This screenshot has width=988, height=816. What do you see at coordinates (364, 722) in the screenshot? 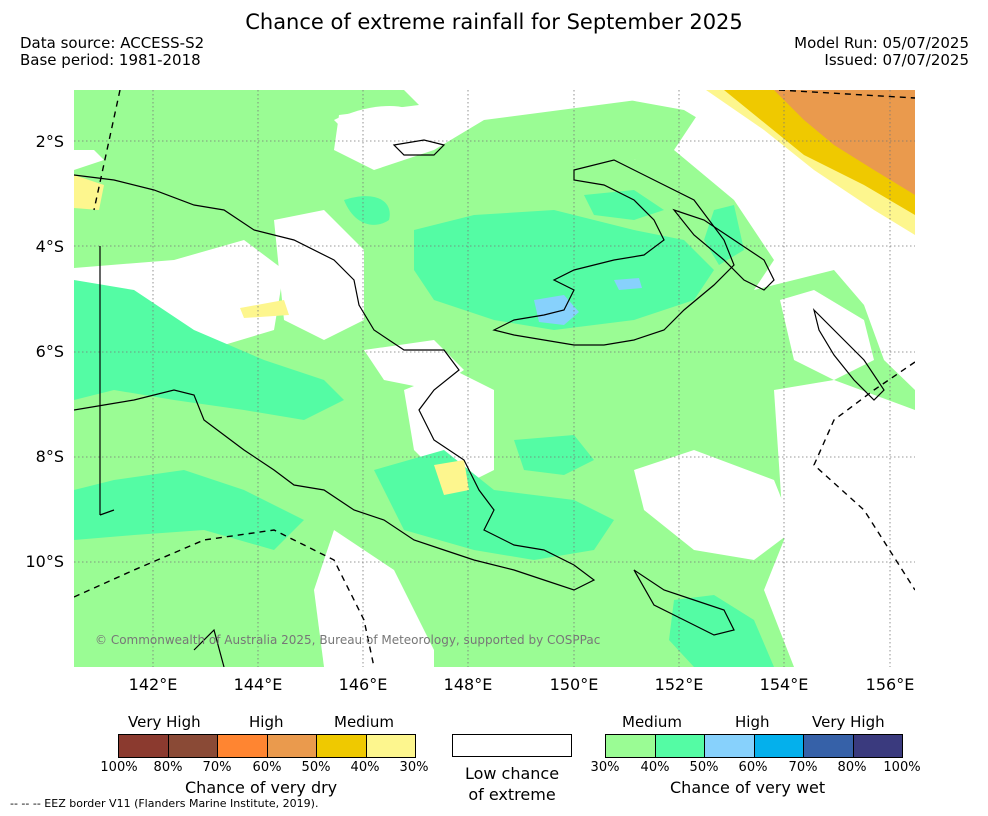
I see `dry-category-label: Medium` at bounding box center [364, 722].